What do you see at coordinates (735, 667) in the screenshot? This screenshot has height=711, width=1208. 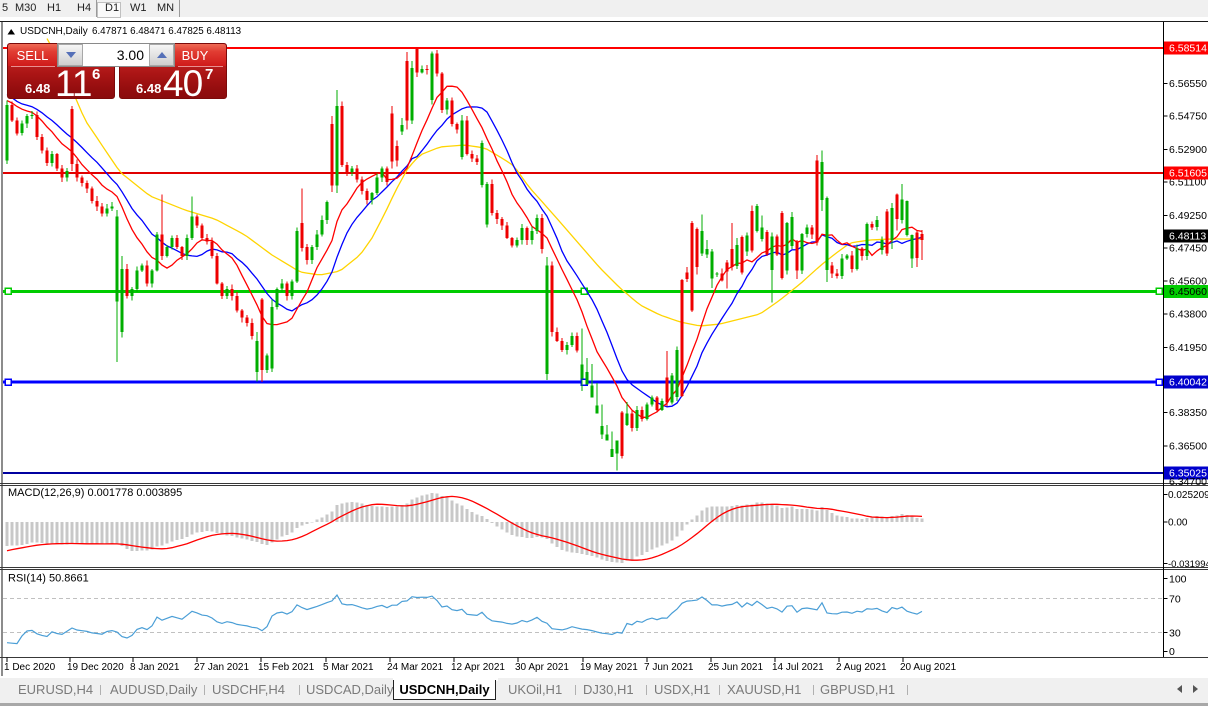 I see `svg-text: 25 Jun 2021` at bounding box center [735, 667].